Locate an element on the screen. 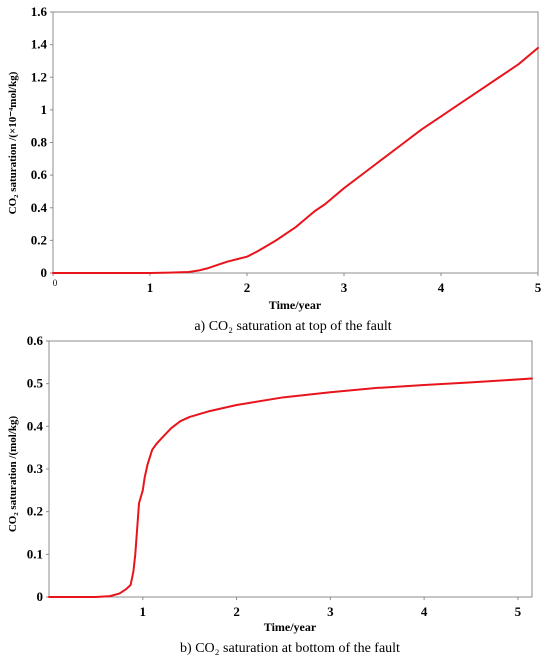  chart-a-y-tick-label: 0.2 is located at coordinates (39, 239).